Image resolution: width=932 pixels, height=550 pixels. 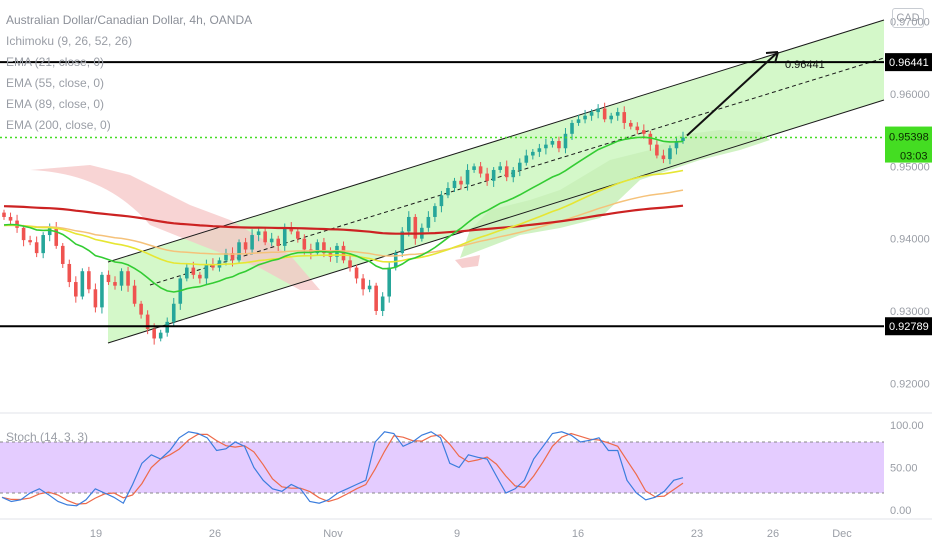 I want to click on y-tick-label: 0.97000, so click(x=910, y=23).